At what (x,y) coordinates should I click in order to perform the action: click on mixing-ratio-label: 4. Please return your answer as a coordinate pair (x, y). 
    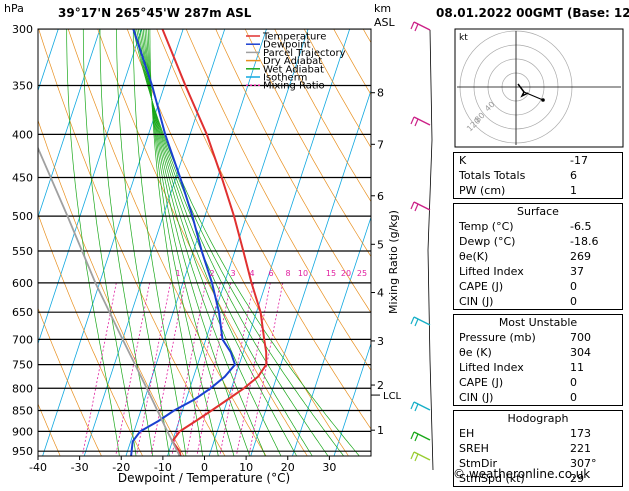
    Looking at the image, I should click on (251, 273).